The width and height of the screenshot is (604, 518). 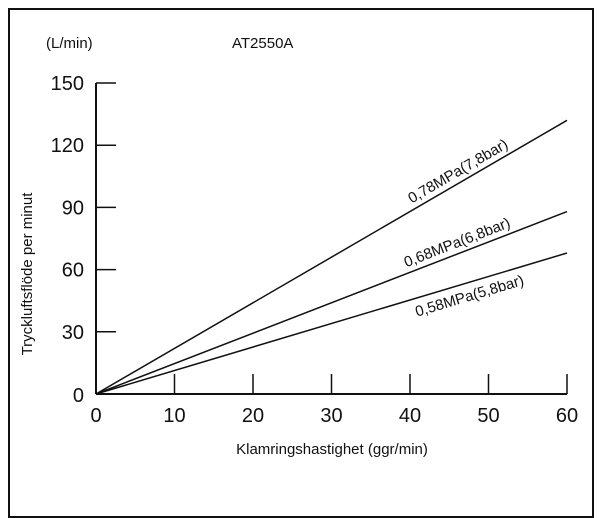 What do you see at coordinates (332, 449) in the screenshot?
I see `x-axis-label: Klamringshastighet (ggr/min)` at bounding box center [332, 449].